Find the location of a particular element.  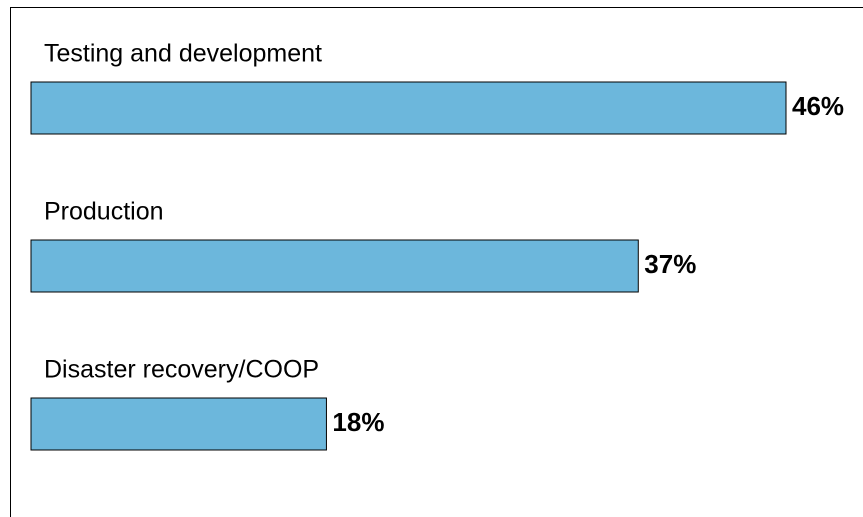

value-label: 18% is located at coordinates (358, 422).